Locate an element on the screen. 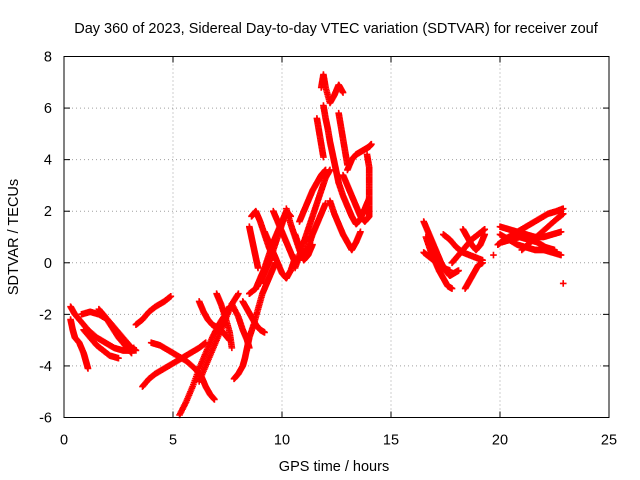  y-tick-label: 6 is located at coordinates (48, 109).